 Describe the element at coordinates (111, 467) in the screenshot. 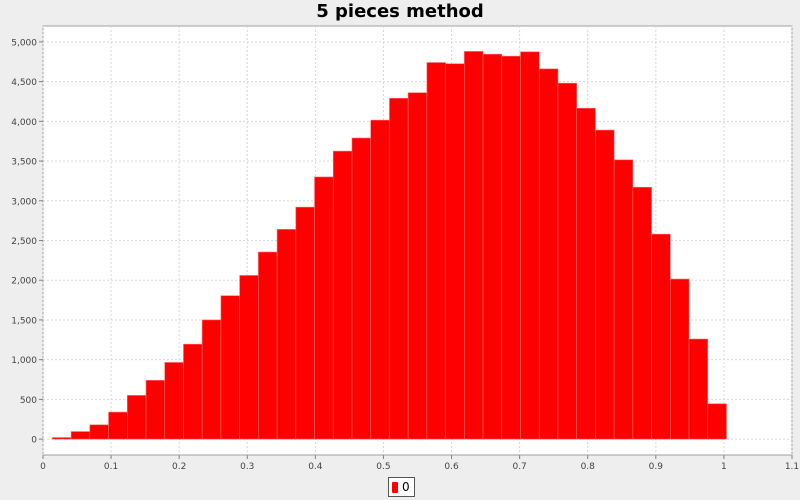

I see `x-tick-label: 0.1` at that location.